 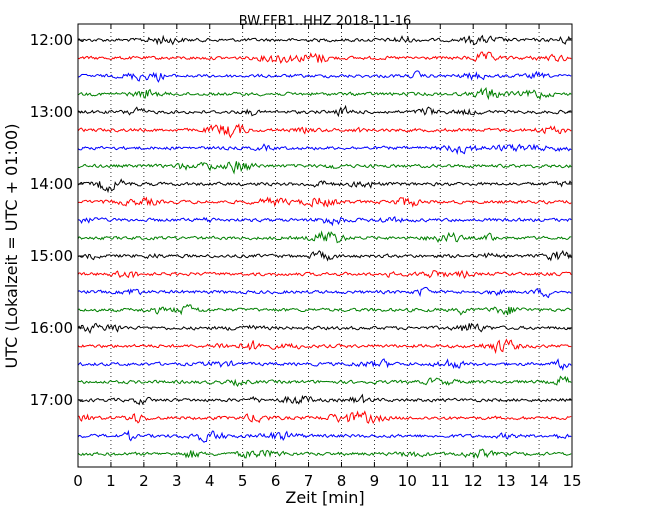 I want to click on y-tick-label: 13:00, so click(x=51, y=112).